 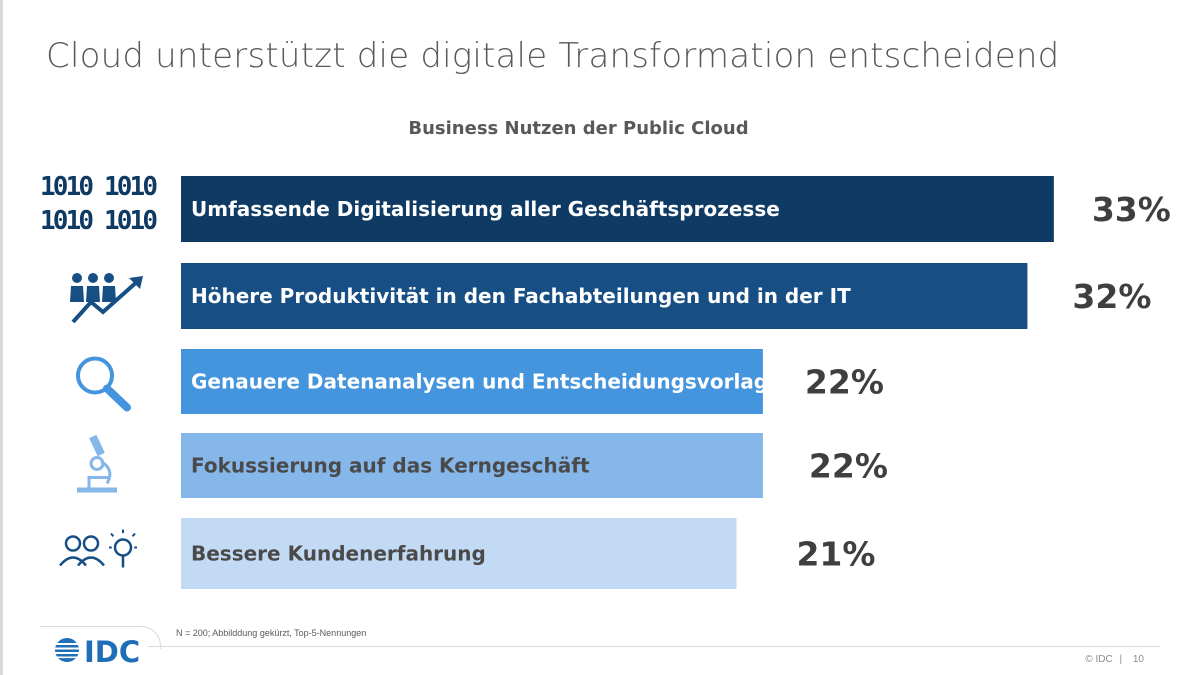 I want to click on value-label-4: 22%, so click(x=848, y=466).